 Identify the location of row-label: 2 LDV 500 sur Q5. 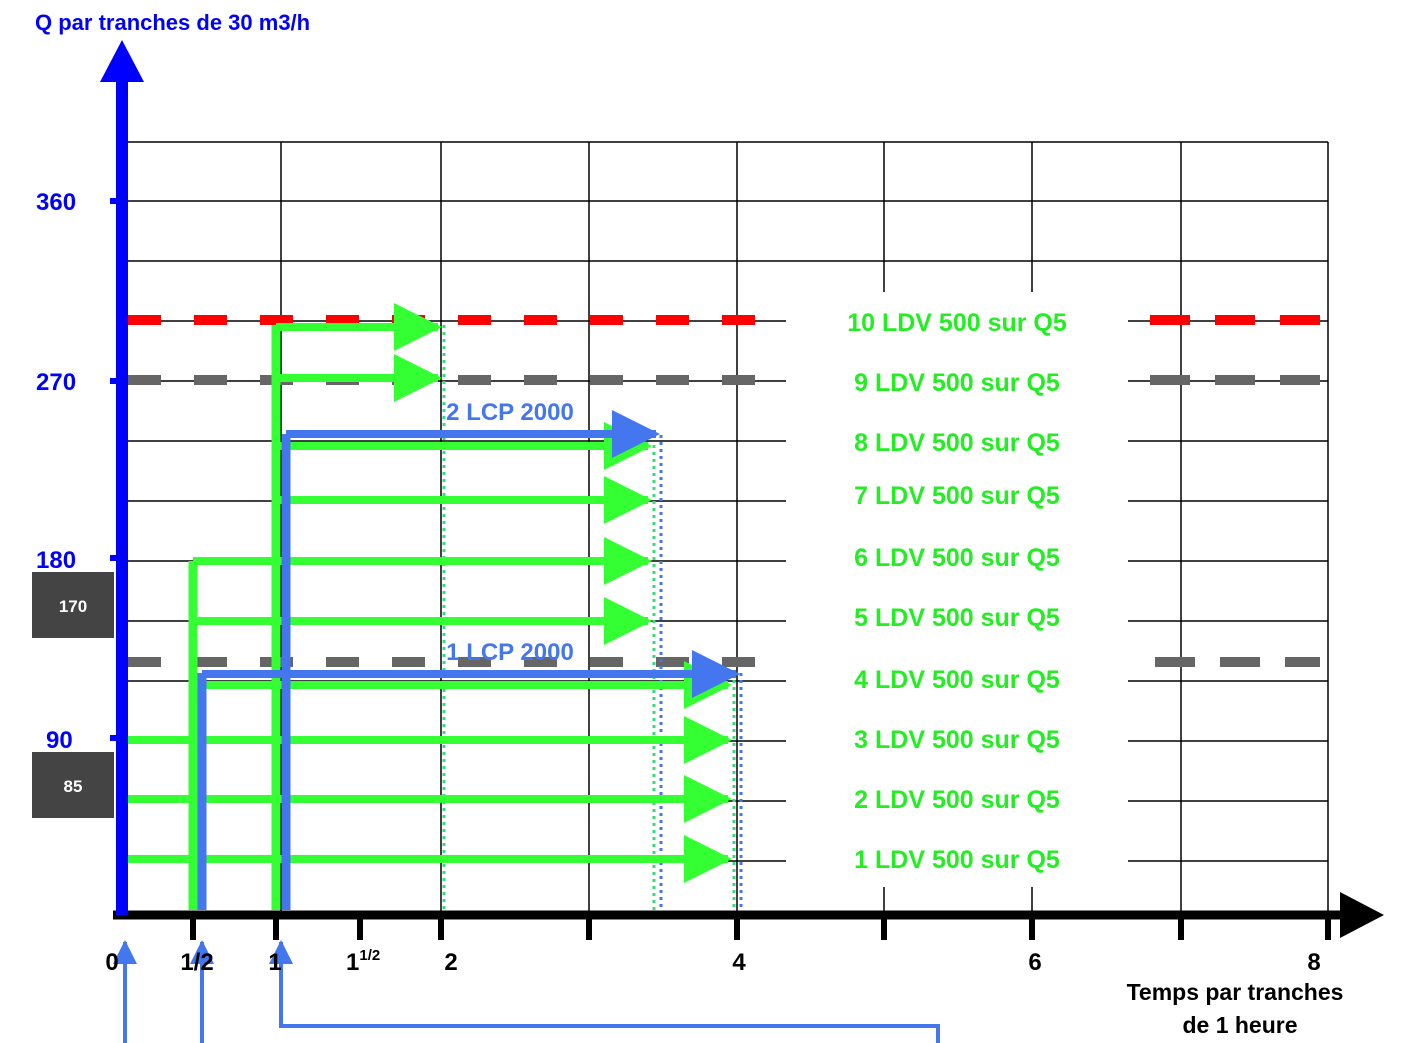
(957, 800).